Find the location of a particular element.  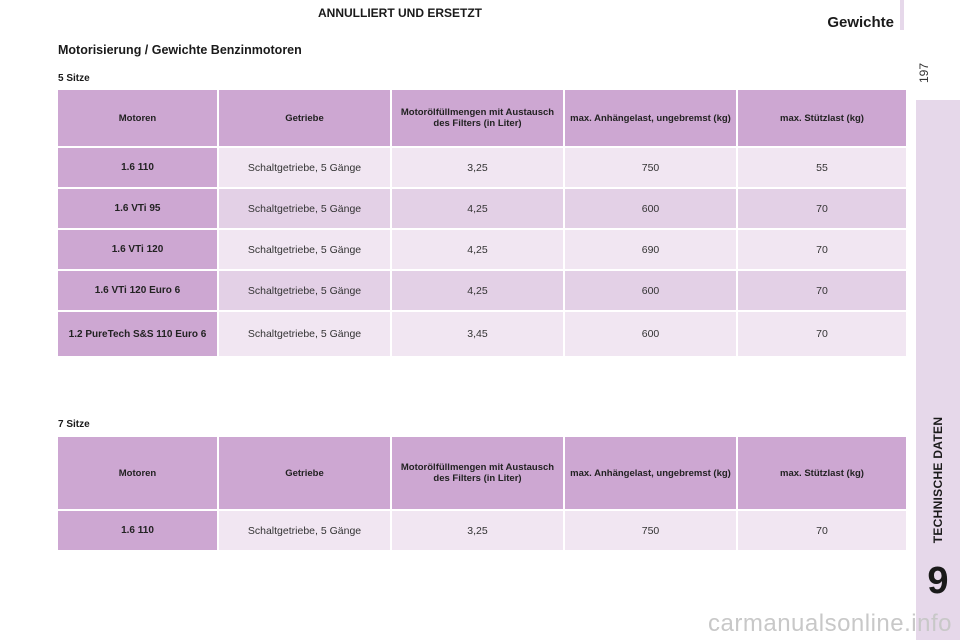

chapter-label-text: TECHNISCHE DATEN is located at coordinates (938, 480).